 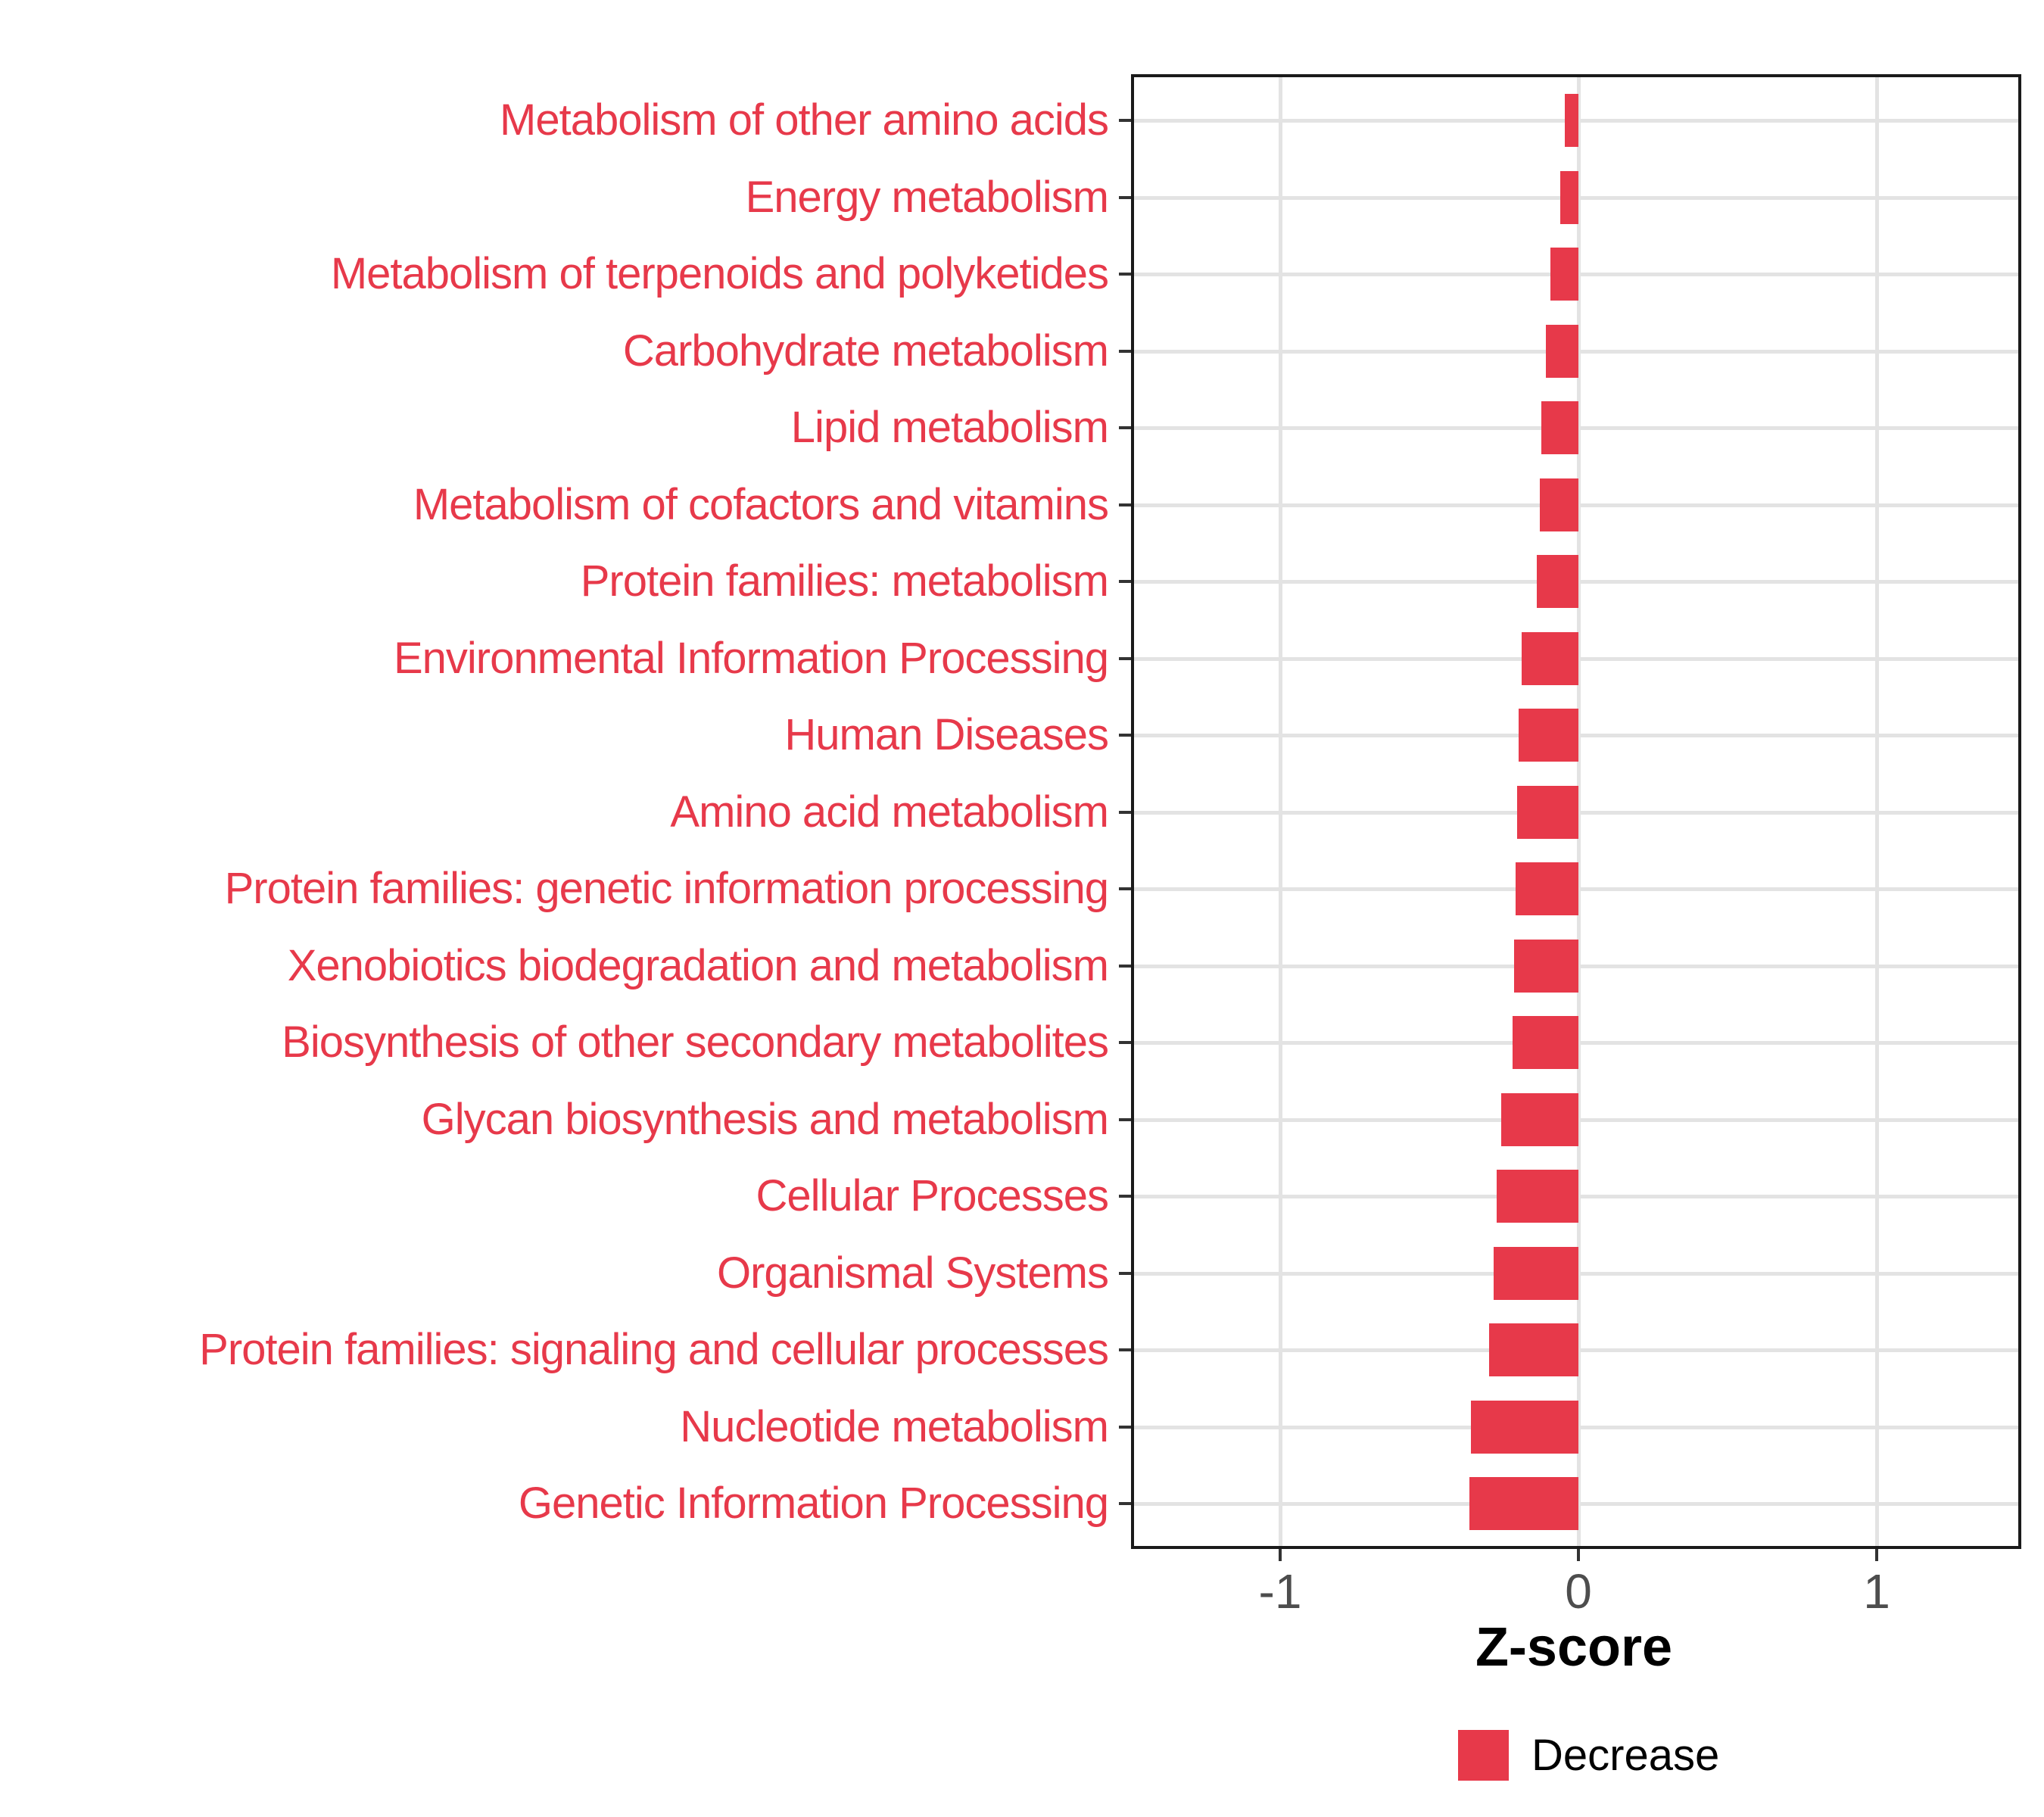 What do you see at coordinates (1562, 351) in the screenshot?
I see `bar-carbohydrate-metabolism` at bounding box center [1562, 351].